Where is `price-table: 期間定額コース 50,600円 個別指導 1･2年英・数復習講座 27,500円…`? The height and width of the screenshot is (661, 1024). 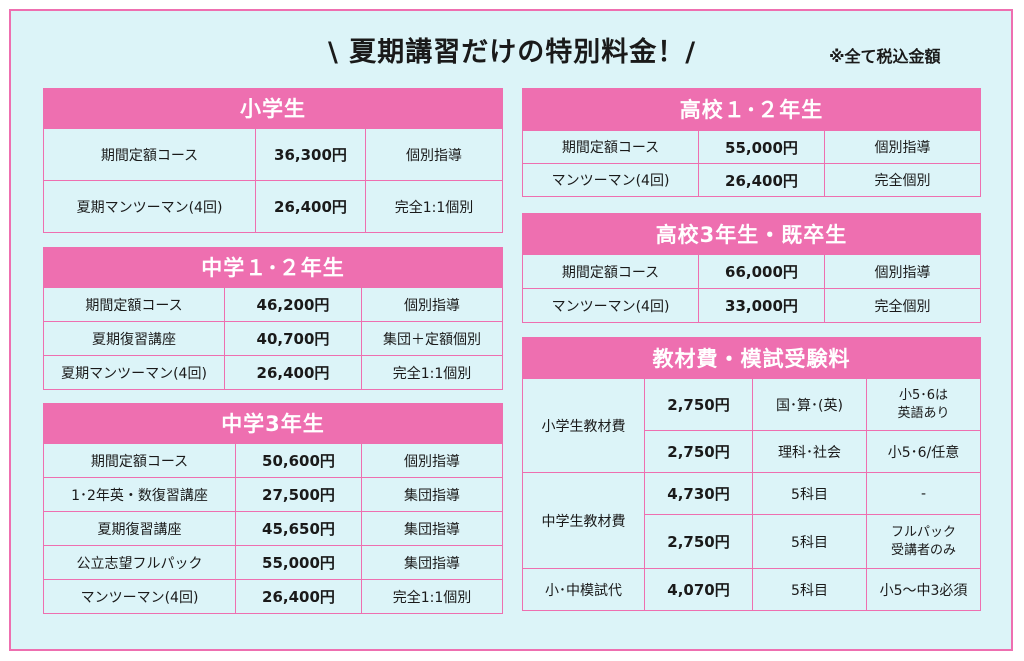
price-table: 期間定額コース 50,600円 個別指導 1･2年英・数復習講座 27,500円… is located at coordinates (273, 528).